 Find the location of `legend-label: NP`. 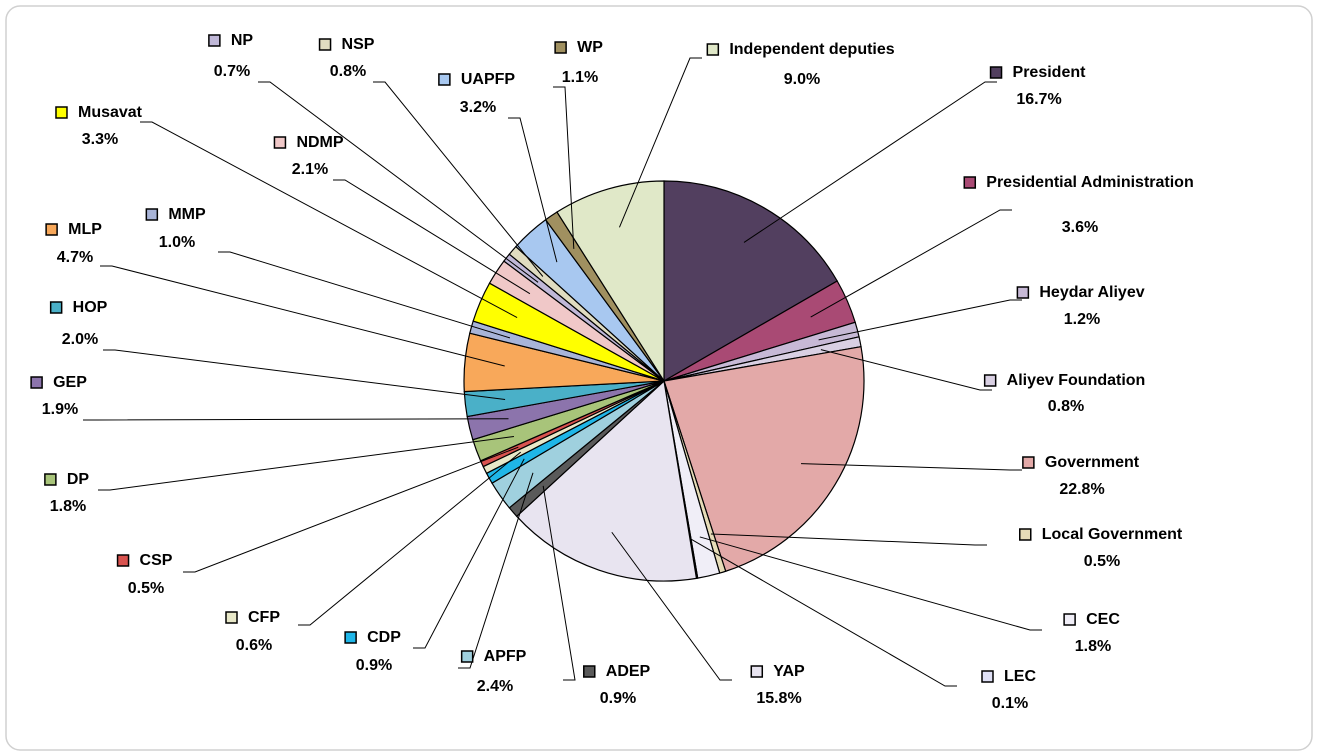

legend-label: NP is located at coordinates (242, 40).